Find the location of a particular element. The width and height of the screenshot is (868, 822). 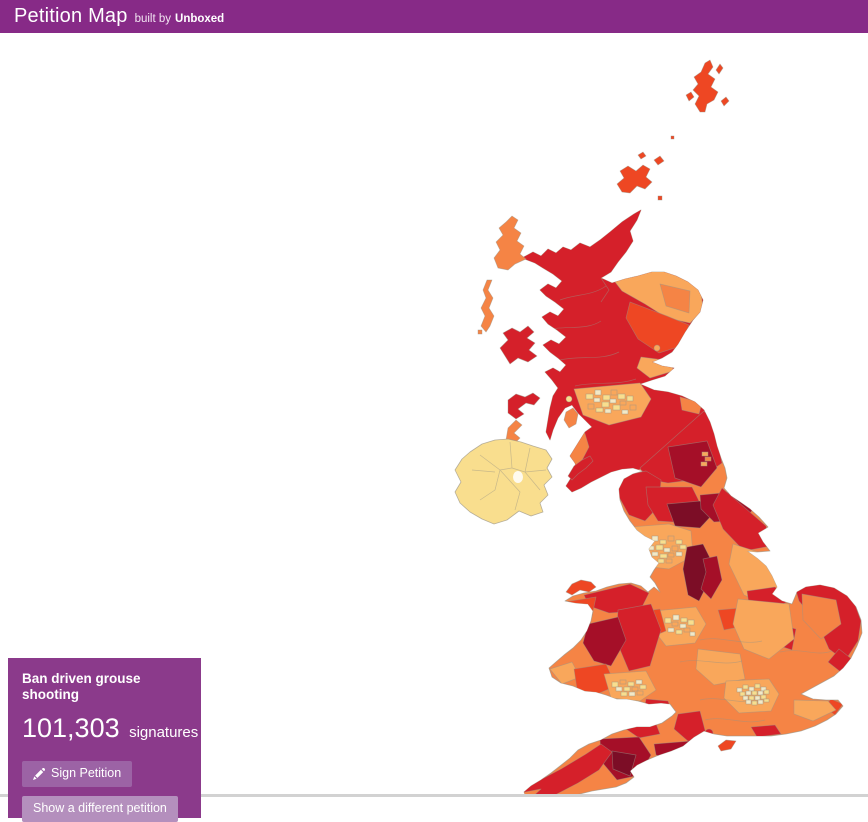

bottom-scrollbar is located at coordinates (434, 795).